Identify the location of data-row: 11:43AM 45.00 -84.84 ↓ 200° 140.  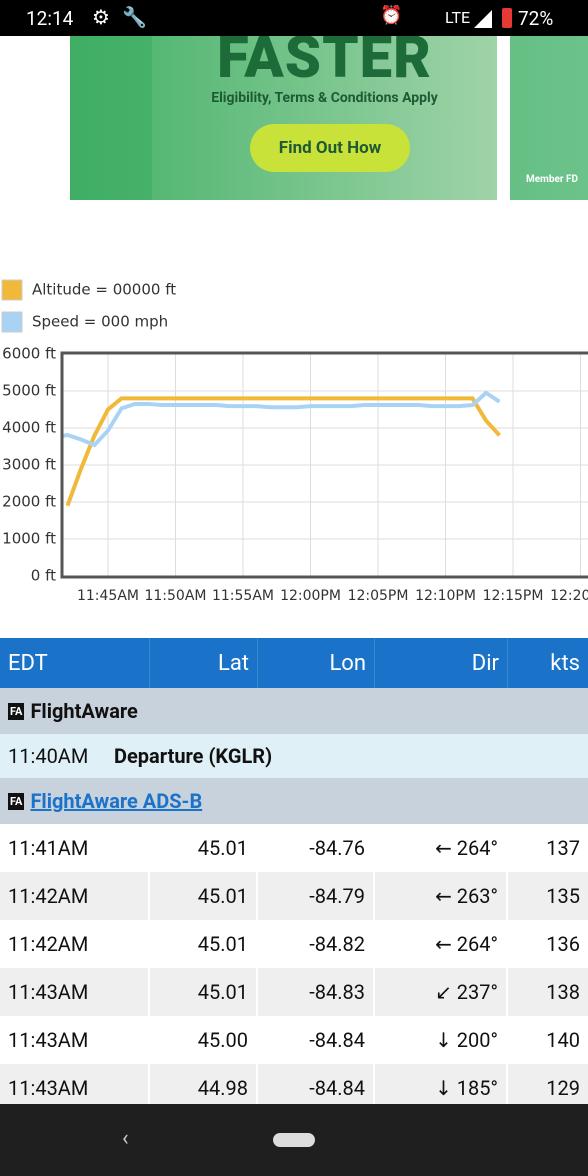
(294, 1040).